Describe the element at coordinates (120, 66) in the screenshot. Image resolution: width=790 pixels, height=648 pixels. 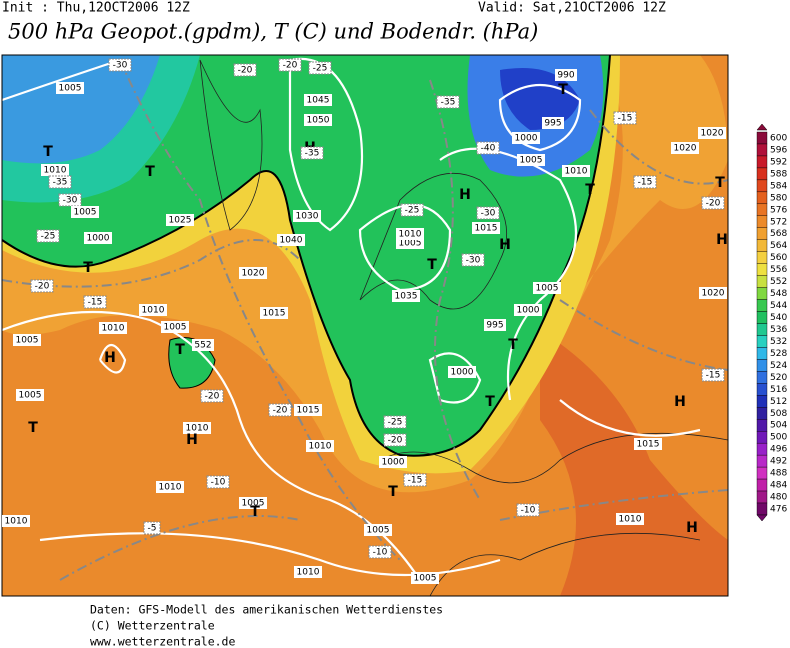
I see `map-label: -30` at that location.